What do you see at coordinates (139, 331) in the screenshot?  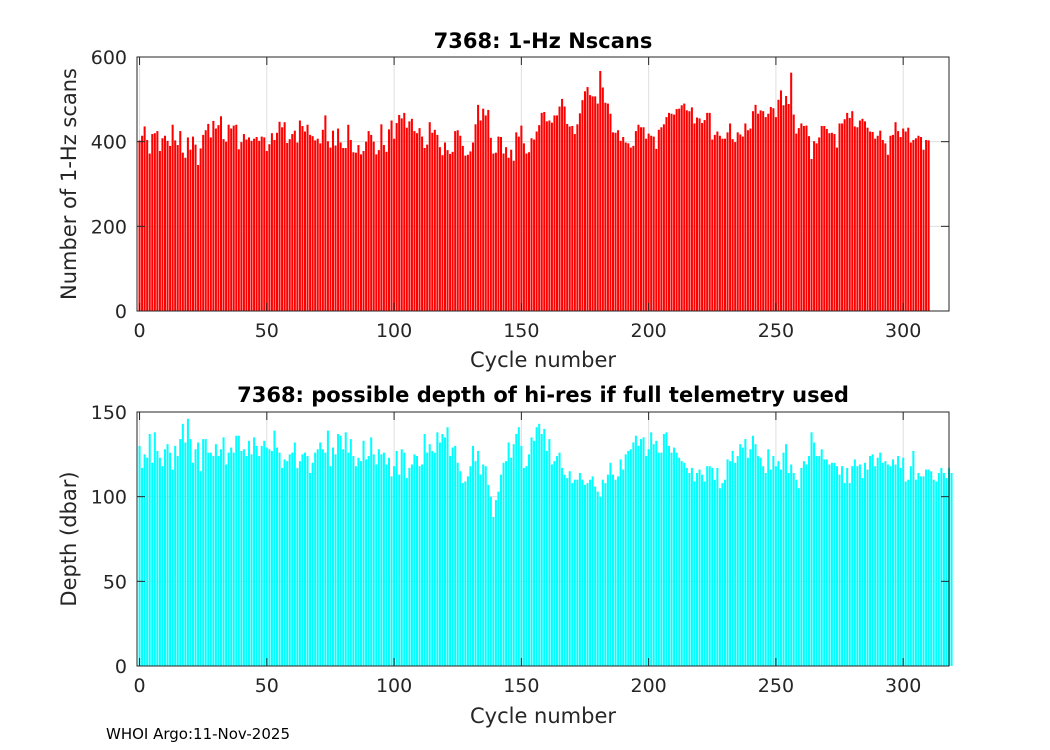 I see `x-tick-label: 0` at bounding box center [139, 331].